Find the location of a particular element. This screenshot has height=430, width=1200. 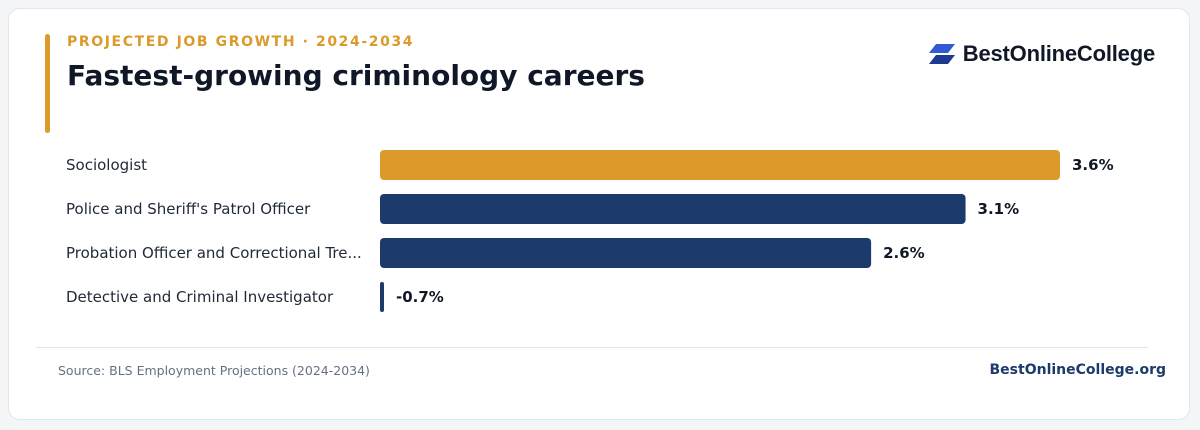

value-label: -0.7% is located at coordinates (420, 297).